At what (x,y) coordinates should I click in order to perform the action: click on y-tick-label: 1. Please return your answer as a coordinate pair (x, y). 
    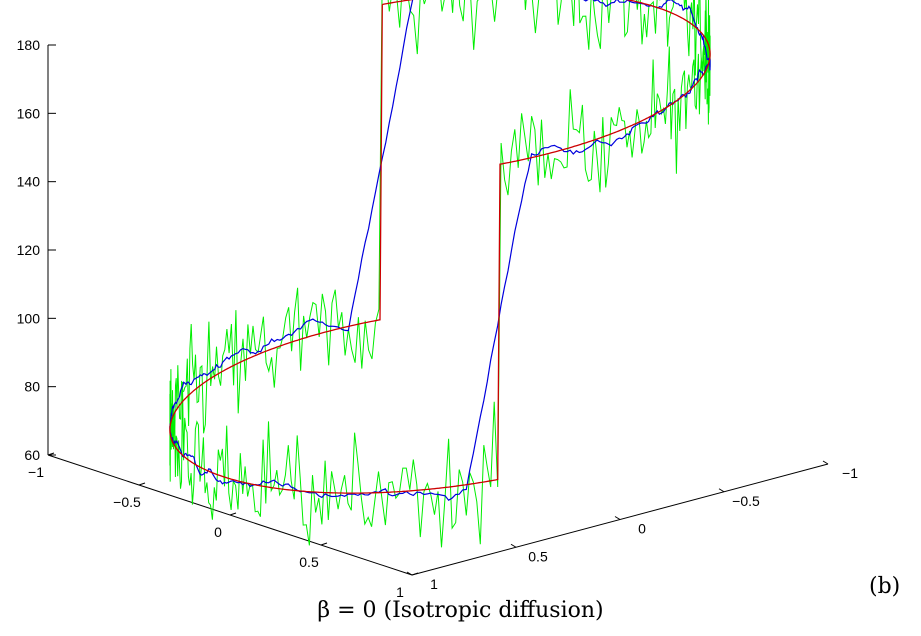
    Looking at the image, I should click on (434, 584).